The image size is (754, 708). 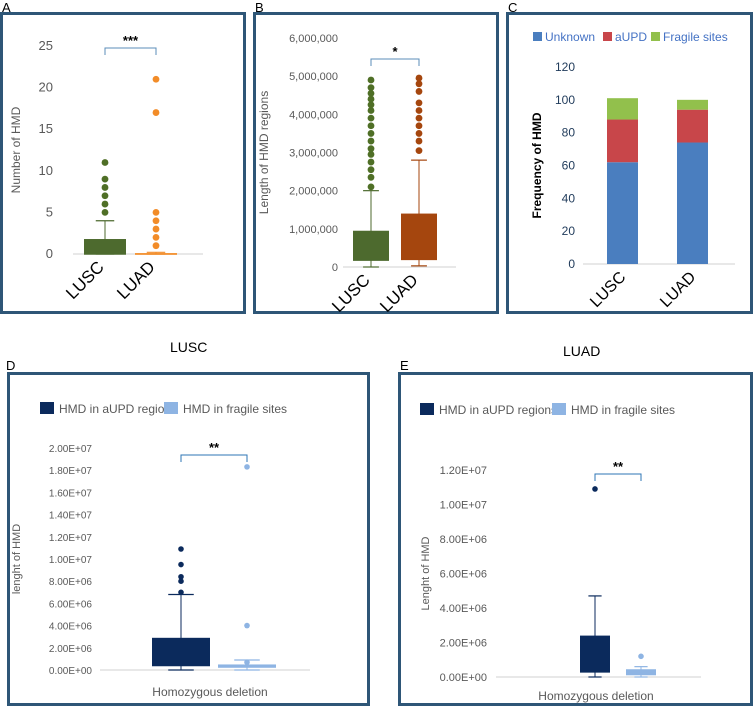 I want to click on panel-label-b: B, so click(x=259, y=7).